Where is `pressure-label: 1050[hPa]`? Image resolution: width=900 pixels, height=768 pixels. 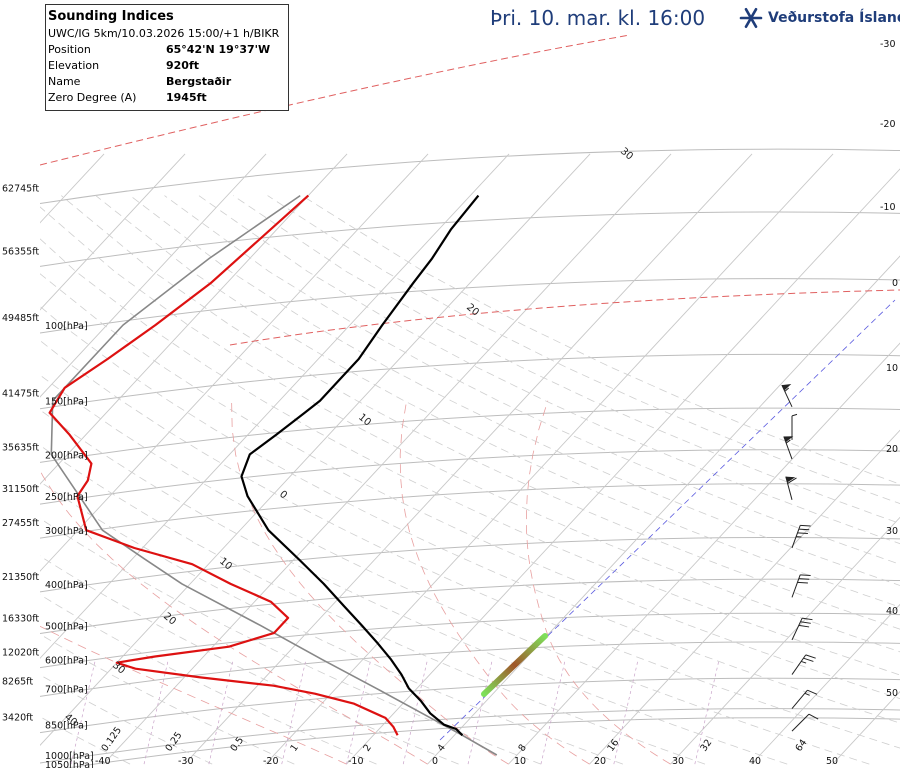 pressure-label: 1050[hPa] is located at coordinates (69, 764).